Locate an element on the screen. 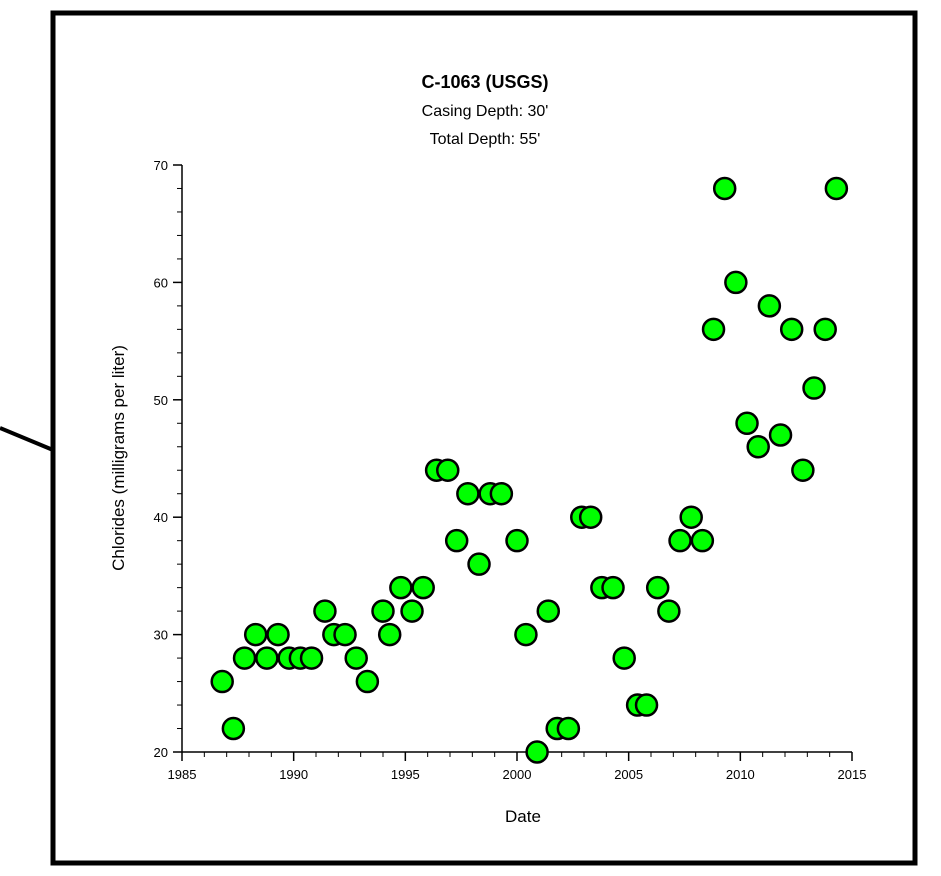 The width and height of the screenshot is (941, 876). y-tick-label: 60 is located at coordinates (161, 282).